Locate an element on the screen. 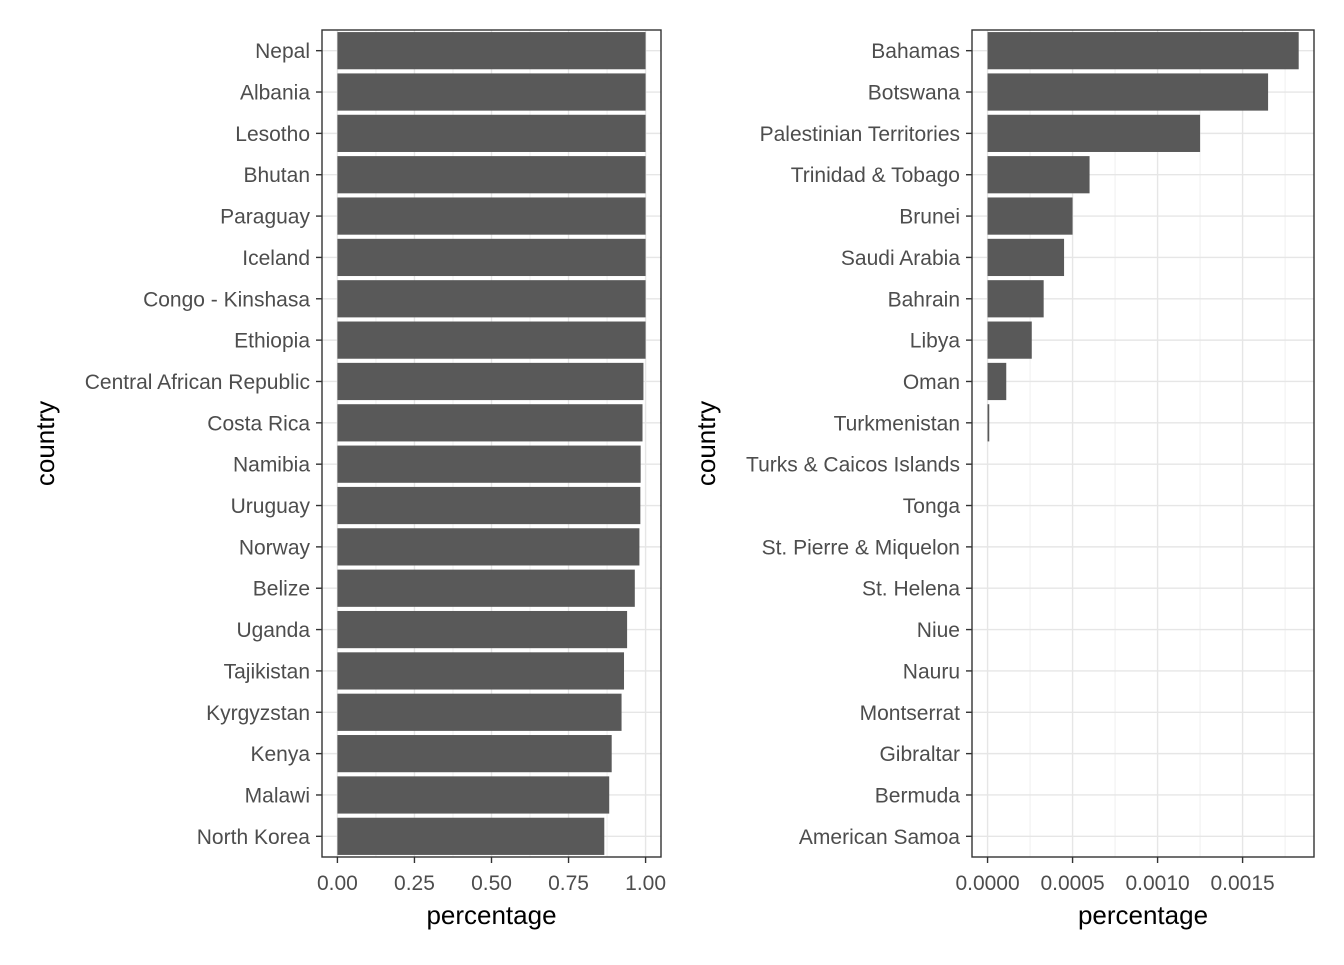 The image size is (1344, 965). y-tick-label: Oman is located at coordinates (931, 382).